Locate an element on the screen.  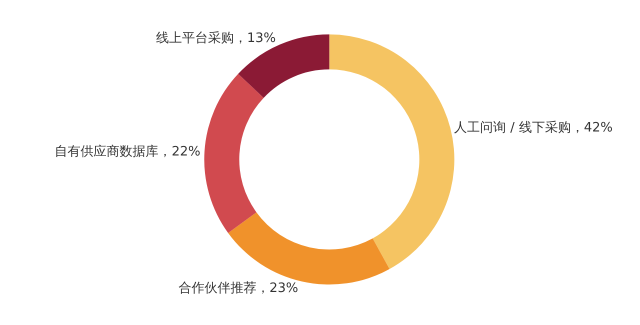
slice-label: 合作伙伴推荐，23% is located at coordinates (238, 288).